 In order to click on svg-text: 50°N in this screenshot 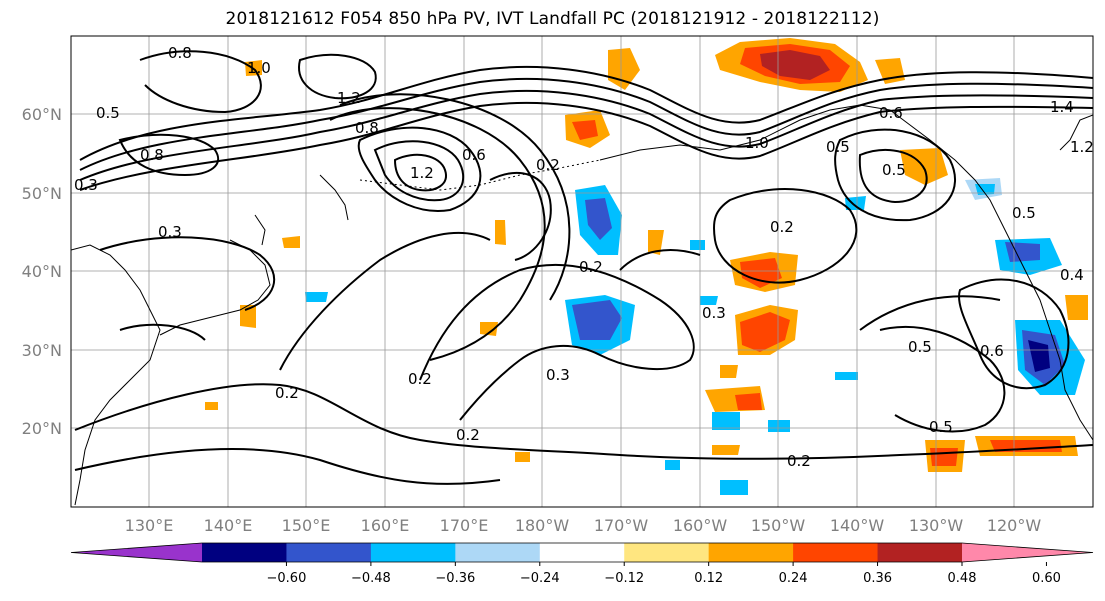, I will do `click(42, 193)`.